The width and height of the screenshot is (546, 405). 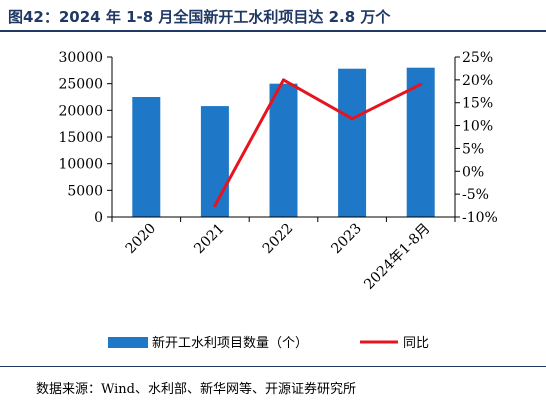 I want to click on x-tick-label-4: 2024年1-8月, so click(x=397, y=257).